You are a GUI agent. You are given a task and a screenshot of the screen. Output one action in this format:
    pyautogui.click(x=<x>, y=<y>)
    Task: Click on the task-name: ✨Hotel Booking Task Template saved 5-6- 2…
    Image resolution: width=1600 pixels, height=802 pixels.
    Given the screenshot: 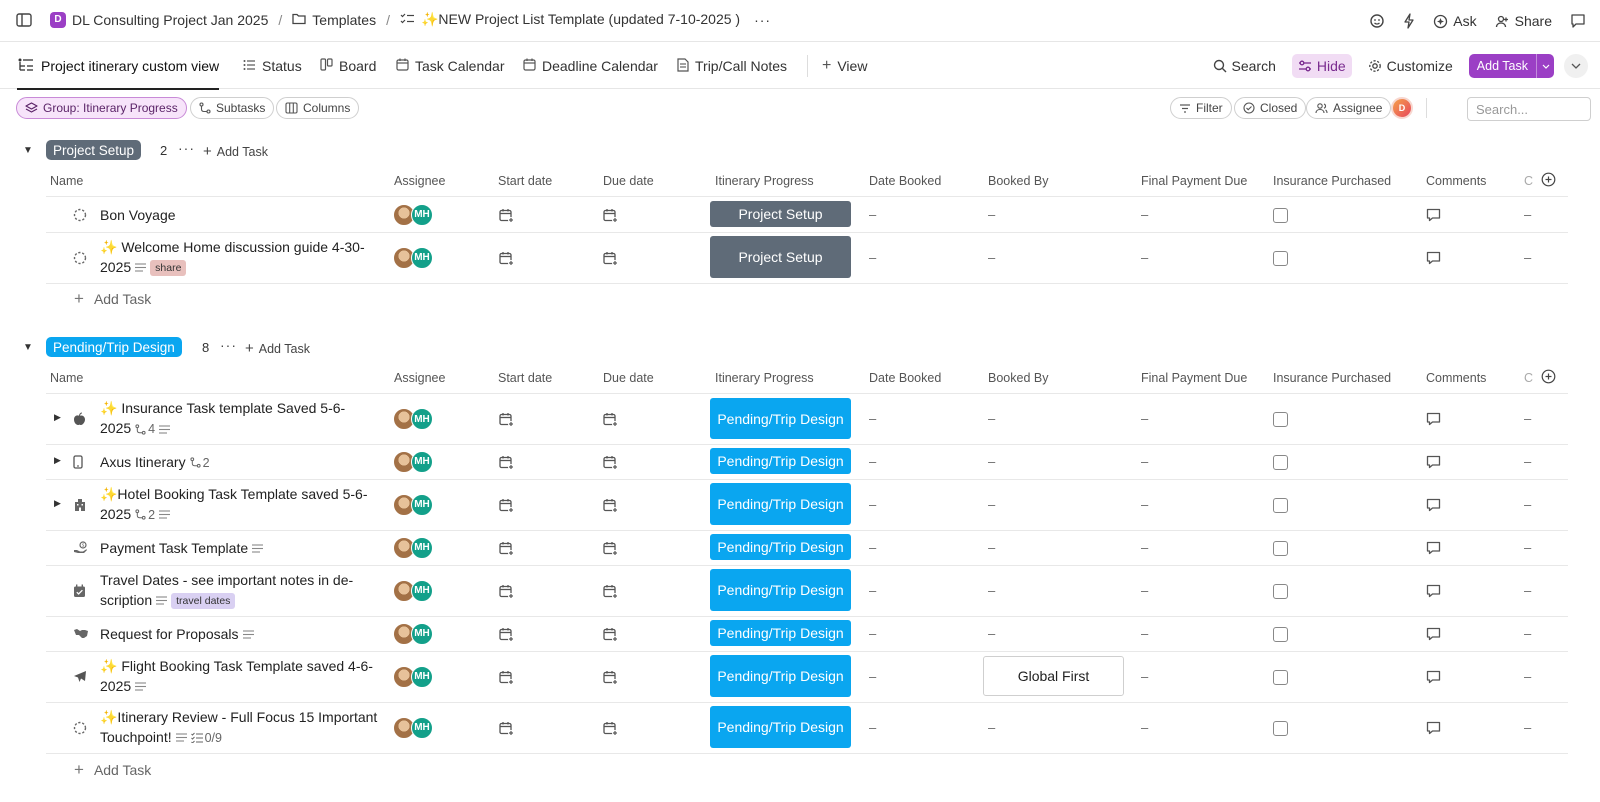 What is the action you would take?
    pyautogui.click(x=242, y=504)
    